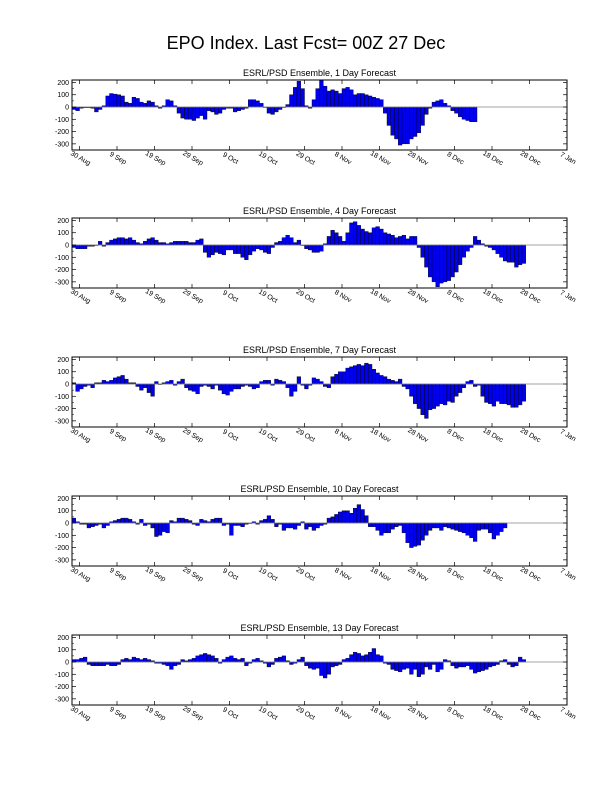 The height and width of the screenshot is (792, 612). Describe the element at coordinates (80, 574) in the screenshot. I see `x-tick-label: 30 Aug` at that location.